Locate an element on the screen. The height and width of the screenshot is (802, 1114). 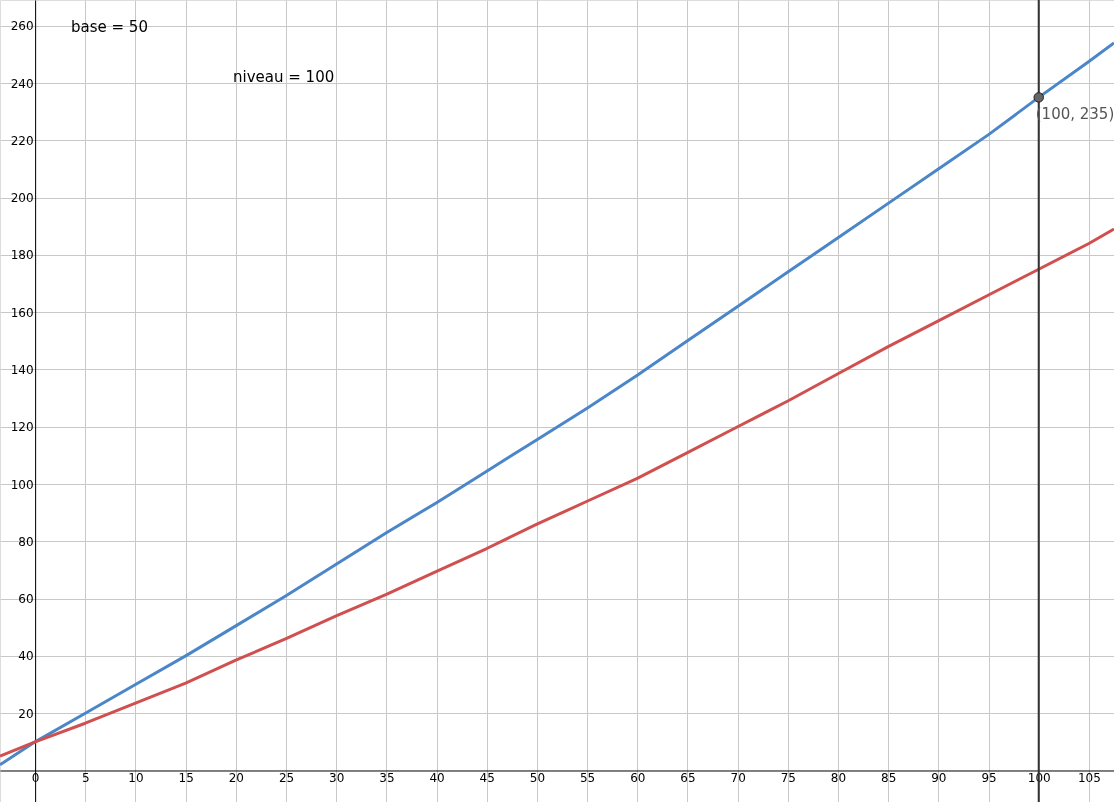
x-tick-label: 55 is located at coordinates (587, 777).